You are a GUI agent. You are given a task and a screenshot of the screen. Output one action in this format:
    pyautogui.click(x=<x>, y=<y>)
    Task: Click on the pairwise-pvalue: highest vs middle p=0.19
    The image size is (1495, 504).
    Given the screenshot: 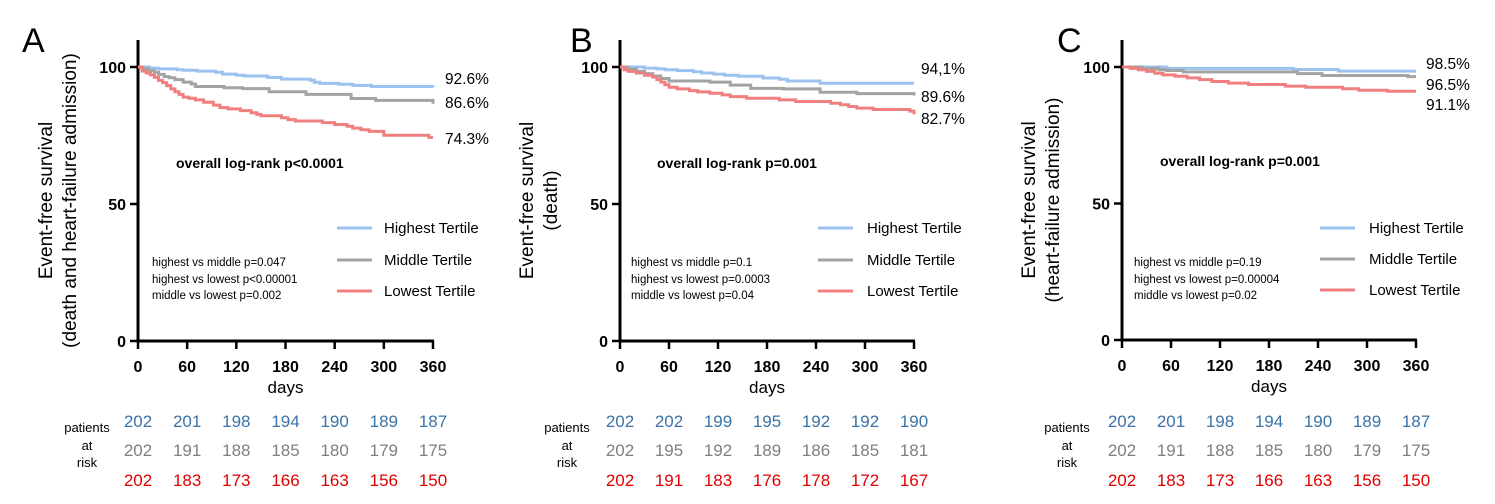 What is the action you would take?
    pyautogui.click(x=1198, y=263)
    